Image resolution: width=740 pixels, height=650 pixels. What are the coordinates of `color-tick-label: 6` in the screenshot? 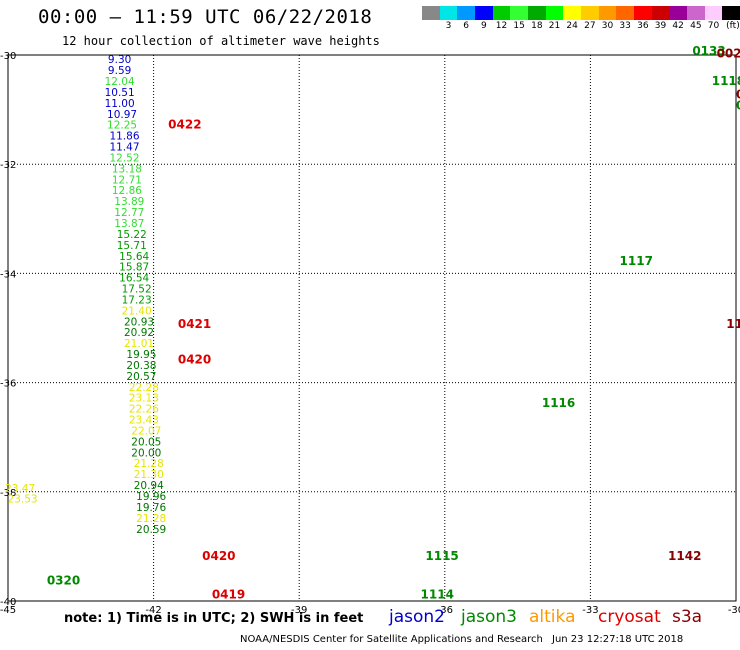 It's located at (466, 26).